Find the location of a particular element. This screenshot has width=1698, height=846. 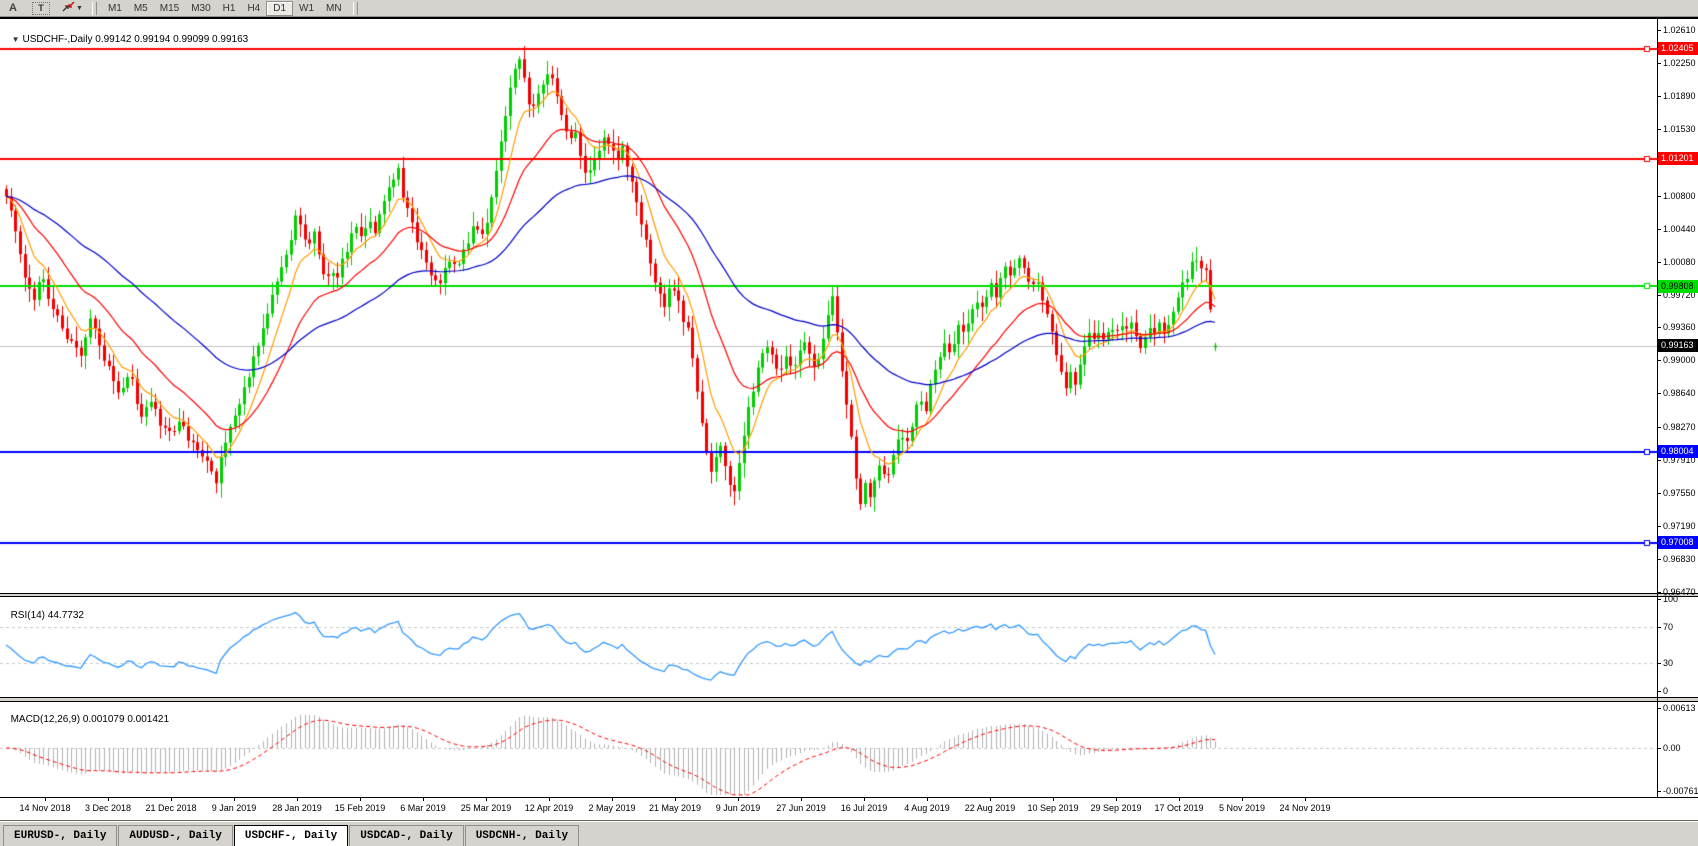

chart-tab-usdchf: USDCHF-, Daily is located at coordinates (291, 835).